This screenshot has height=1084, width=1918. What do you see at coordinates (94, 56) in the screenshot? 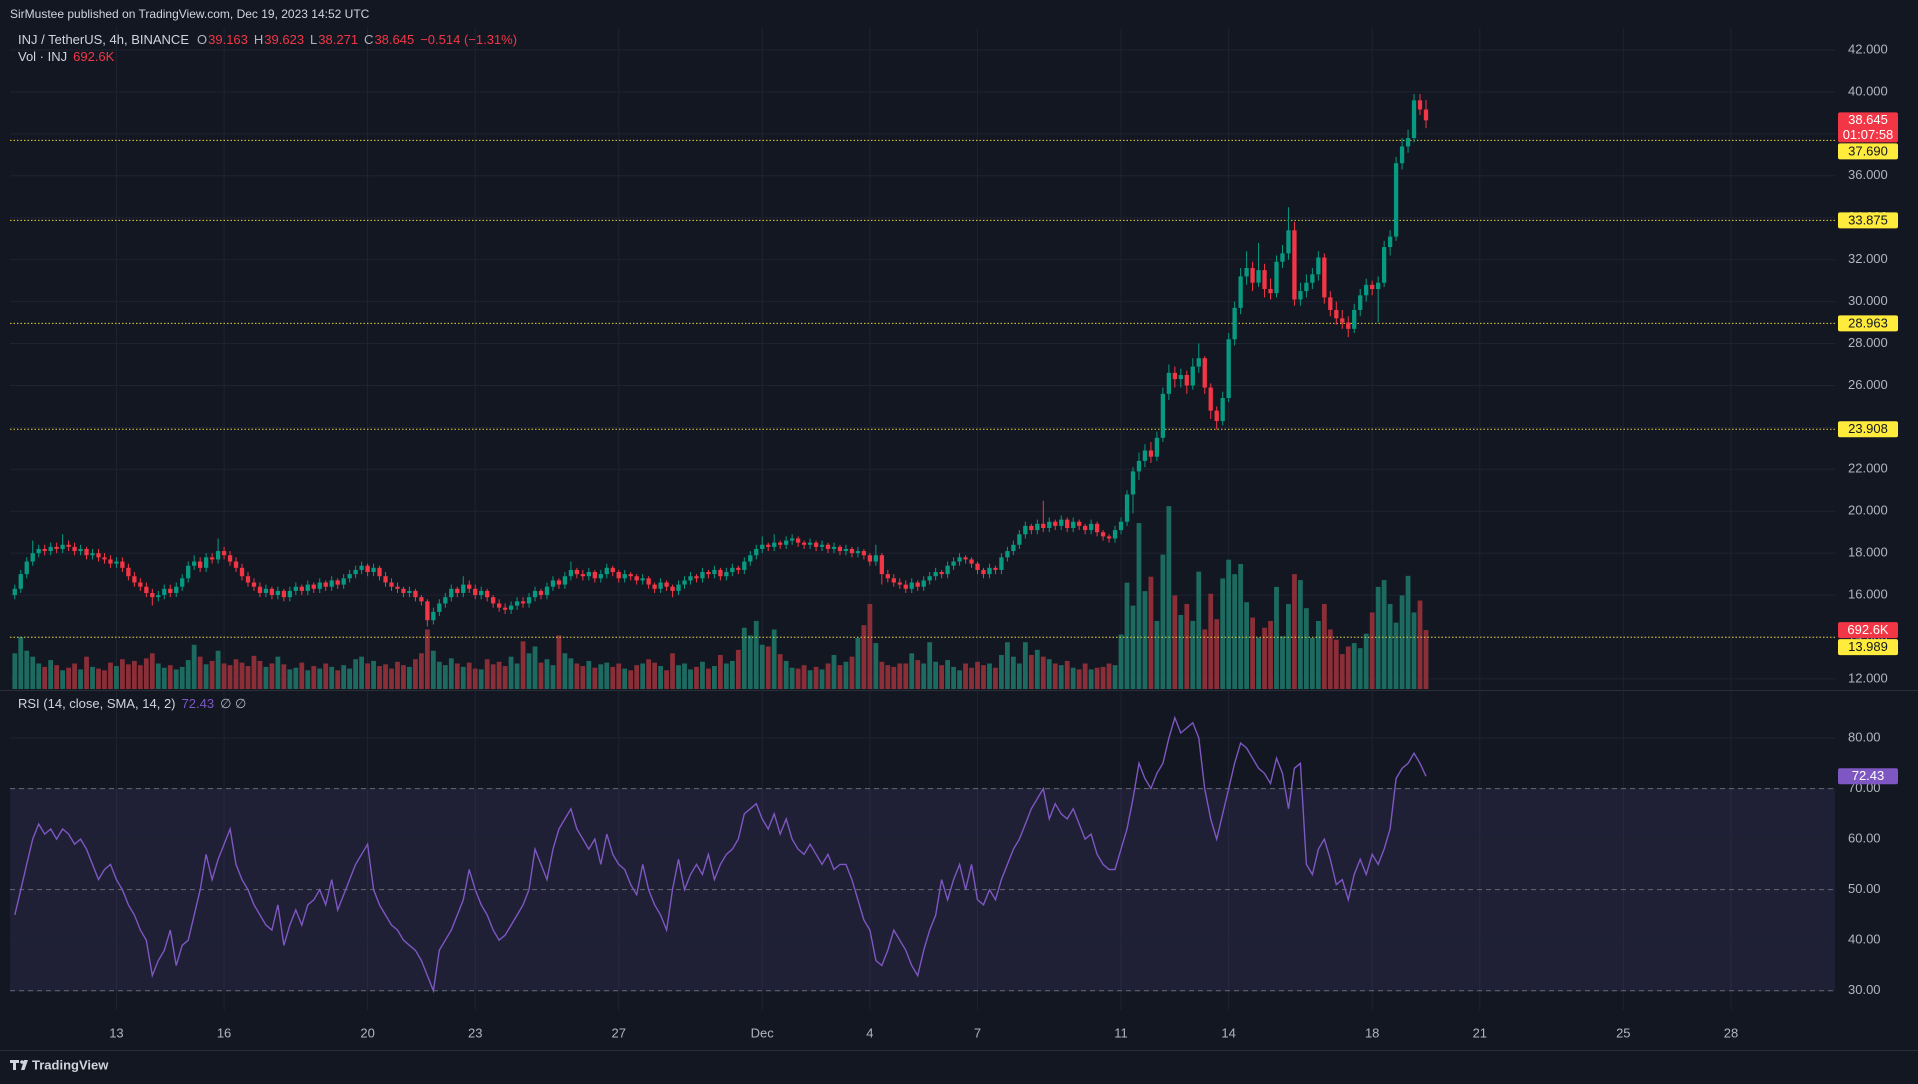
I see `legend-item: 692.6K` at bounding box center [94, 56].